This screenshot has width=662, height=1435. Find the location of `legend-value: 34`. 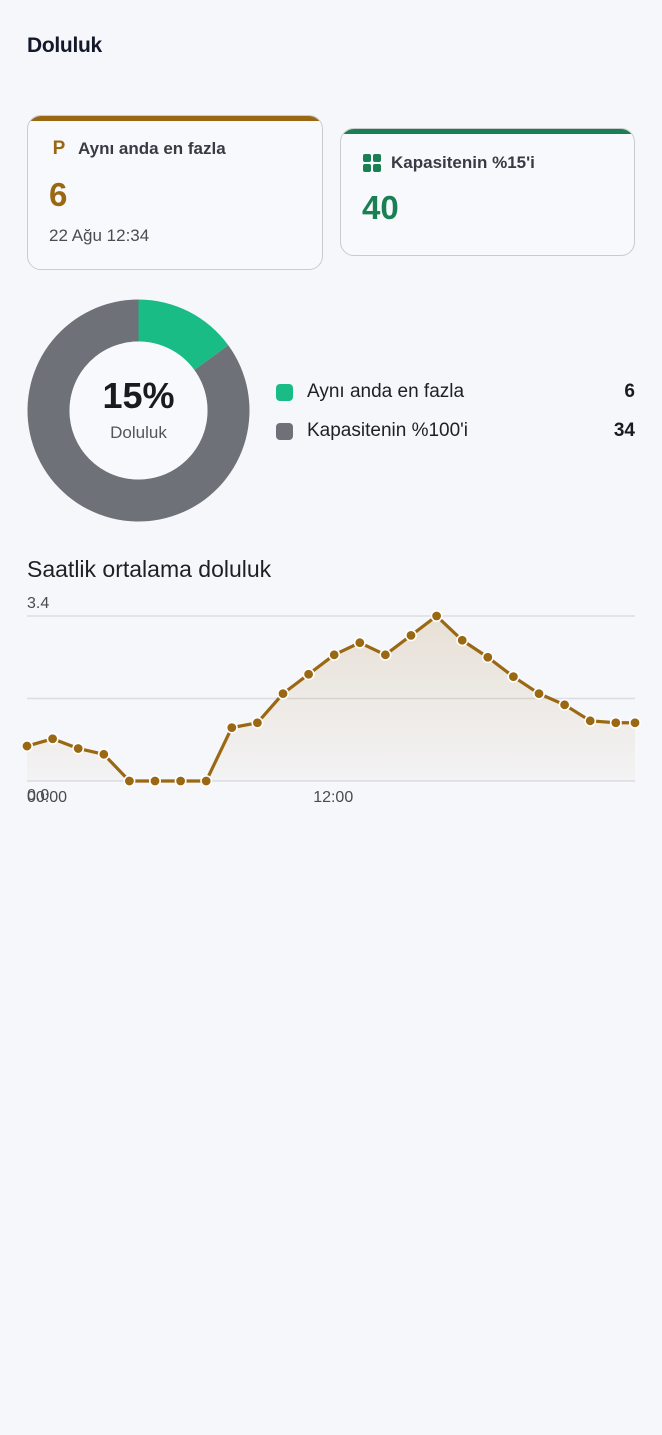

legend-value: 34 is located at coordinates (624, 430).